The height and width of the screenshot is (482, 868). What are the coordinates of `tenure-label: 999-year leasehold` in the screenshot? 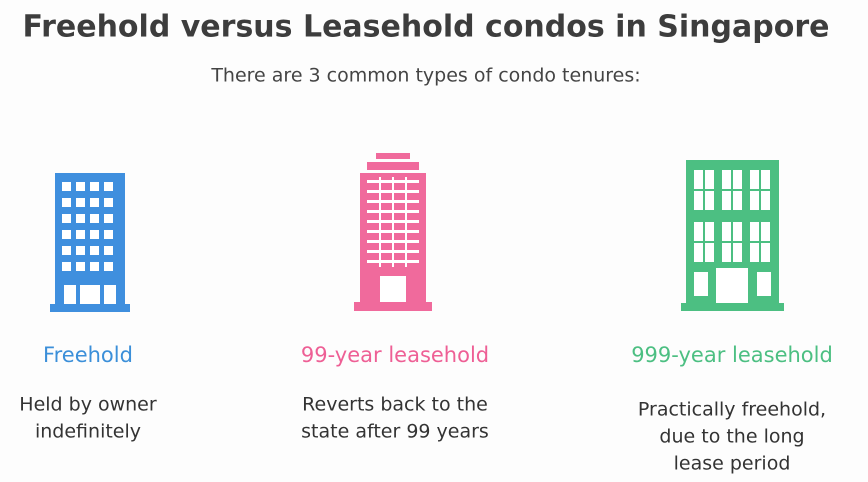 It's located at (732, 355).